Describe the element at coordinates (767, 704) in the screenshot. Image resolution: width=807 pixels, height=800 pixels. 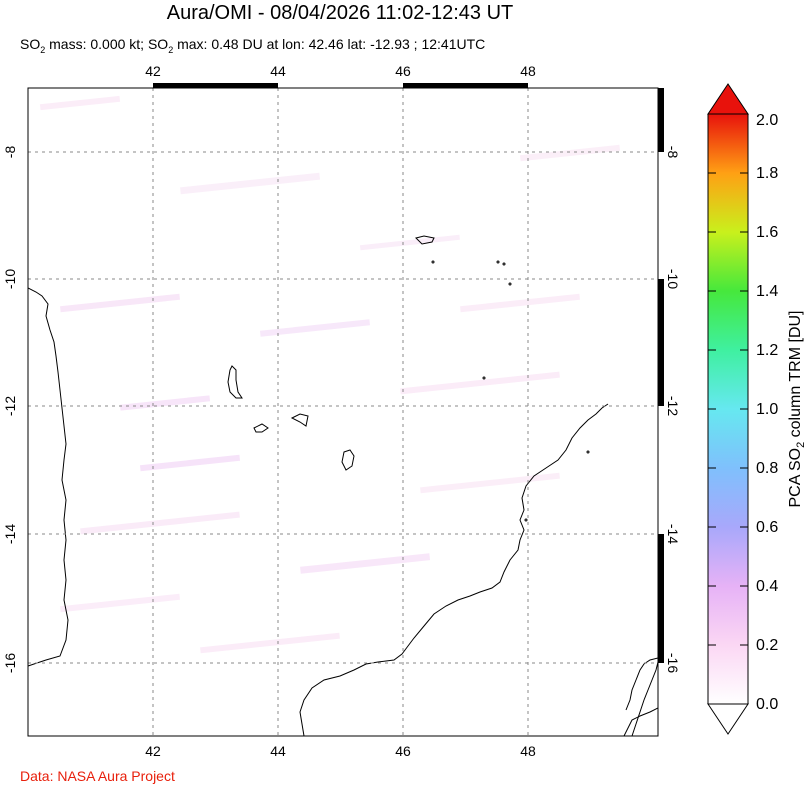
I see `colorbar-label: 0.0` at that location.